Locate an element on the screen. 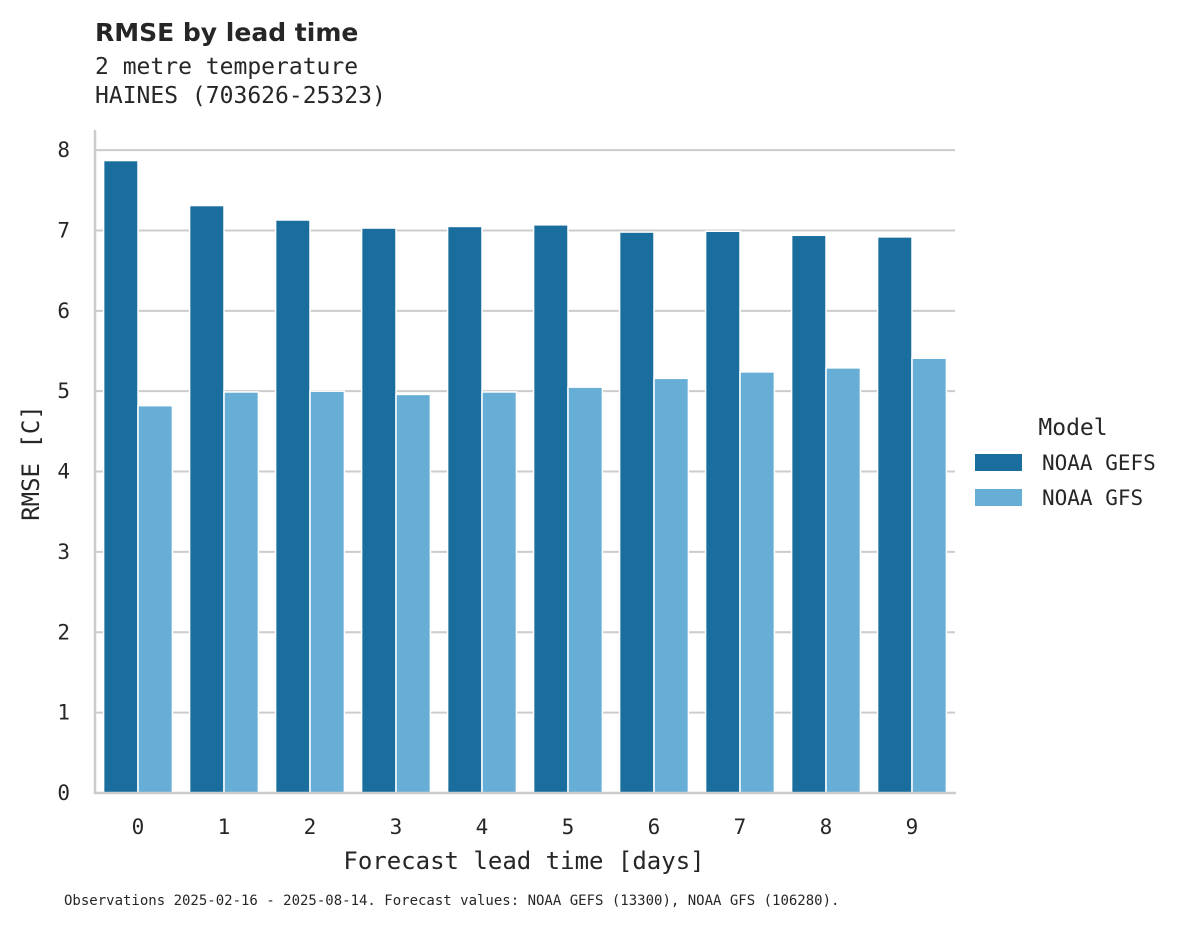 The image size is (1195, 928). y-tick-label: 8 is located at coordinates (63, 150).